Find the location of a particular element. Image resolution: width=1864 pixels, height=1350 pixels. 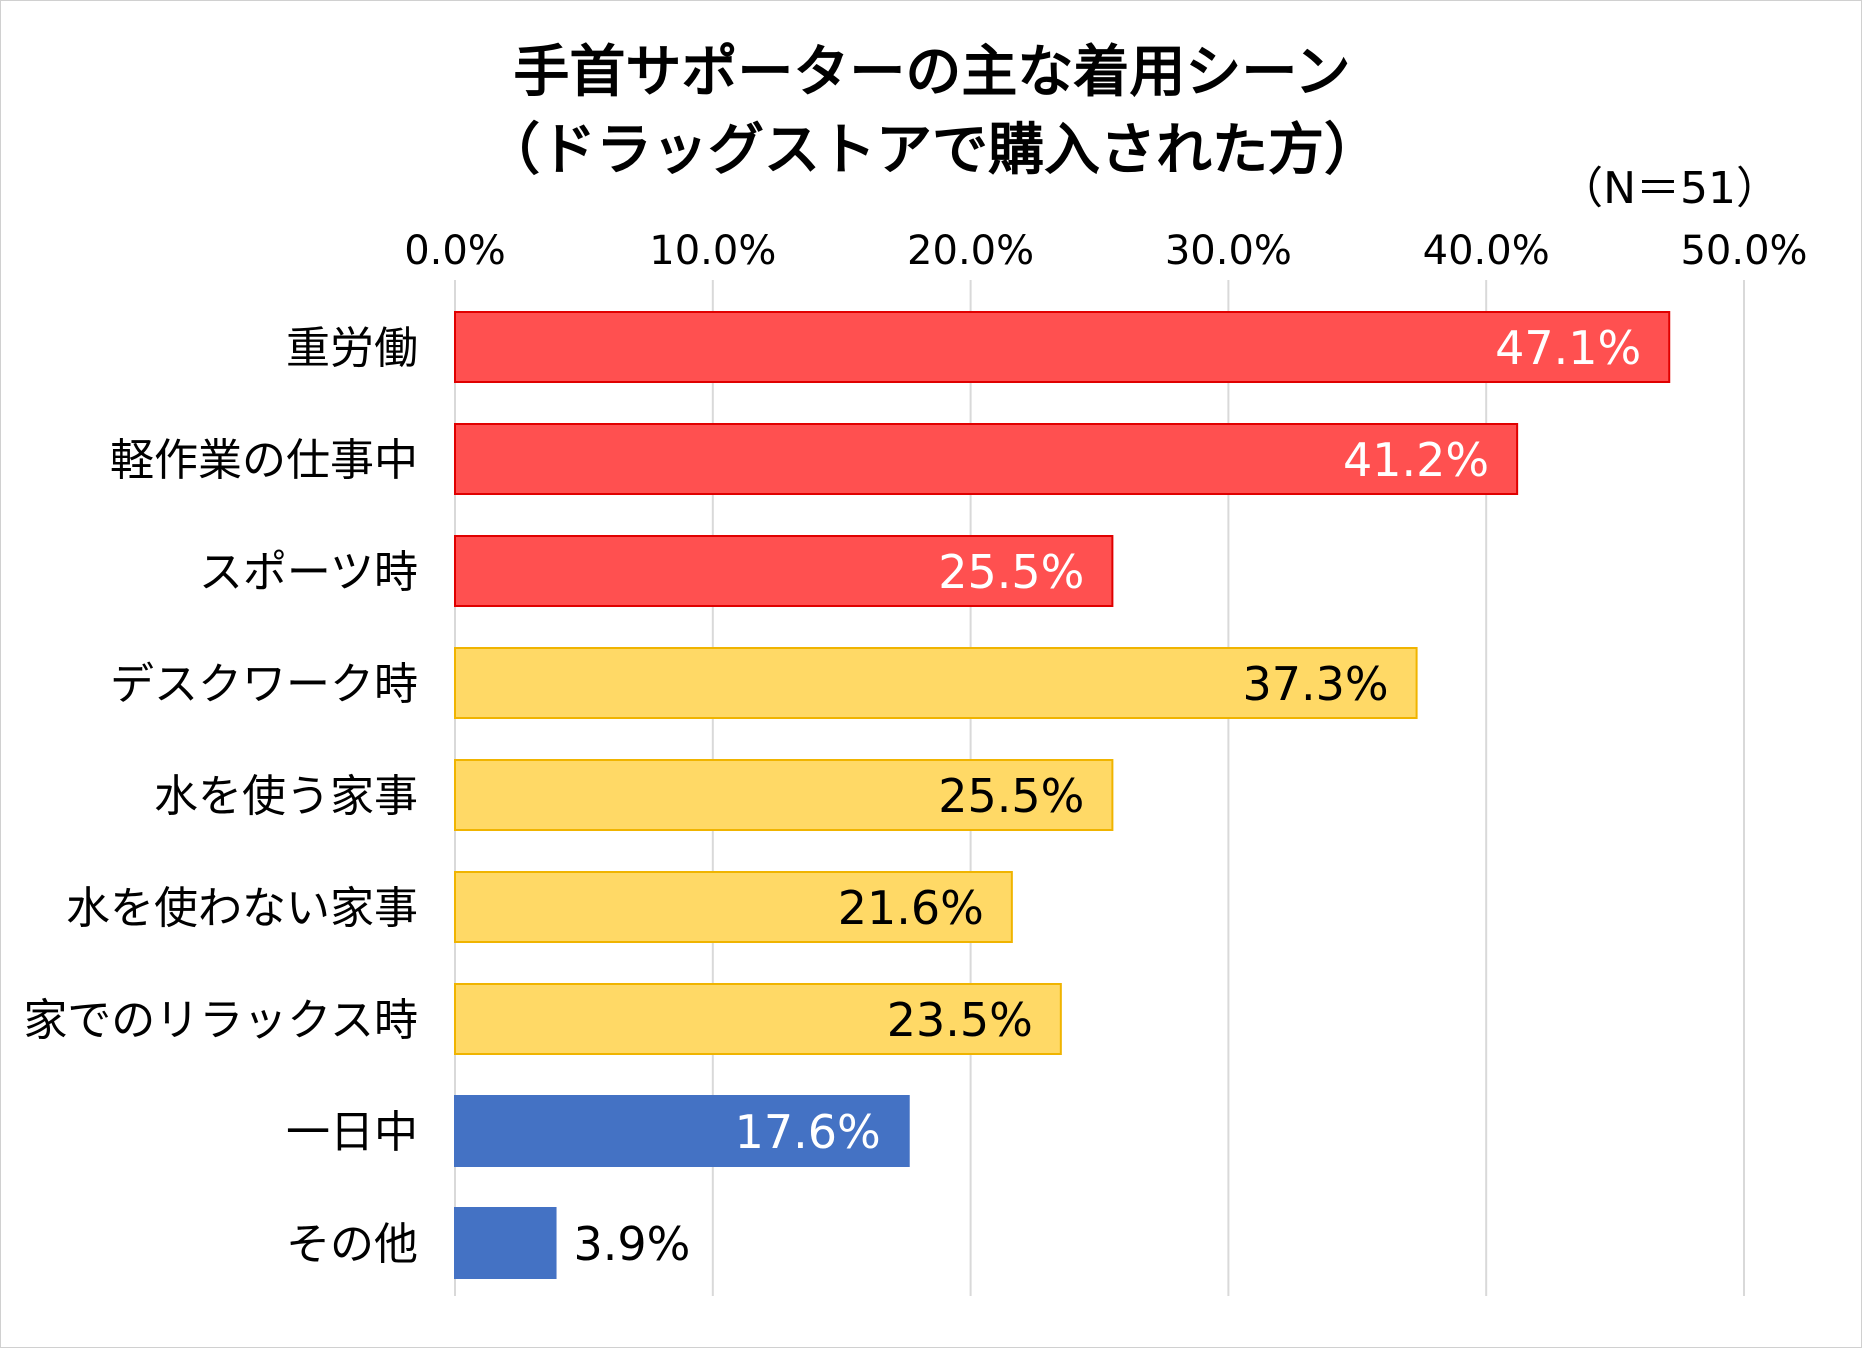

data-label: 17.6% is located at coordinates (808, 1132).